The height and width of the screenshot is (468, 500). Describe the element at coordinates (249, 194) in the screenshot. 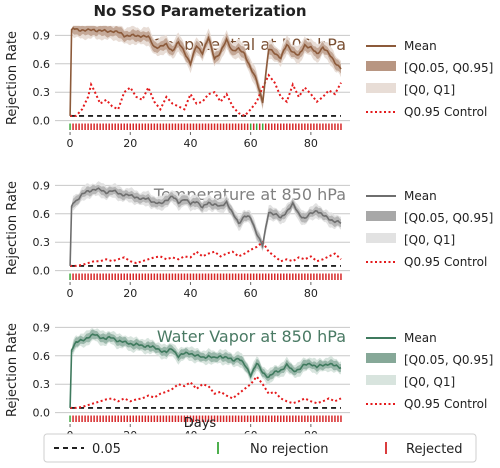

I see `panel-title: Temperature at 850 hPa` at that location.